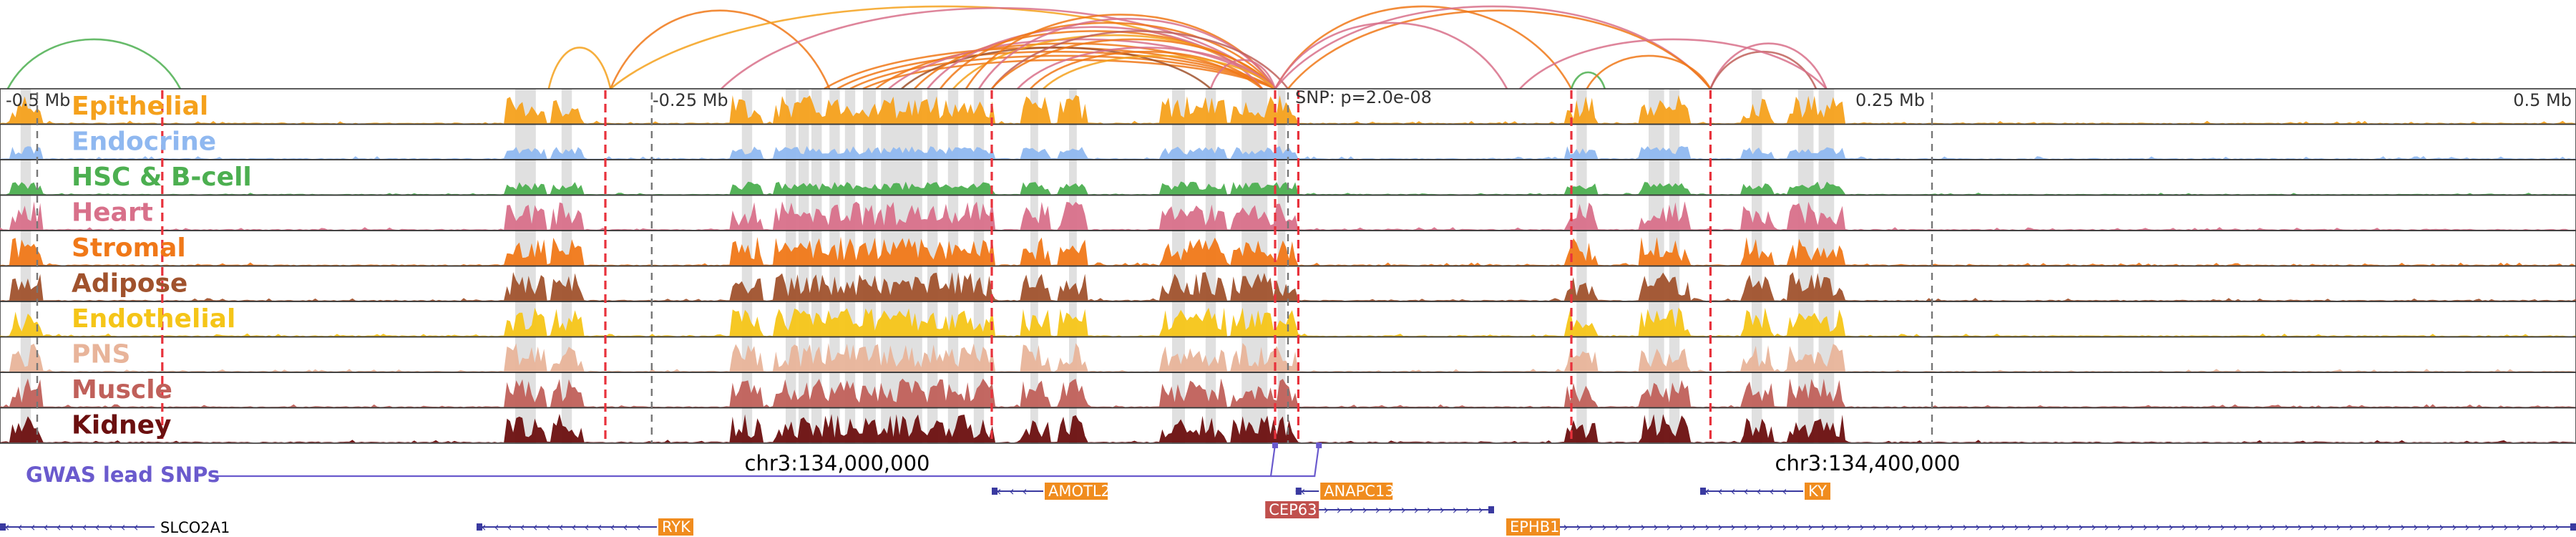 This screenshot has width=2576, height=537. What do you see at coordinates (674, 464) in the screenshot?
I see `gwas-lead-snps: GWAS lead SNPs` at bounding box center [674, 464].